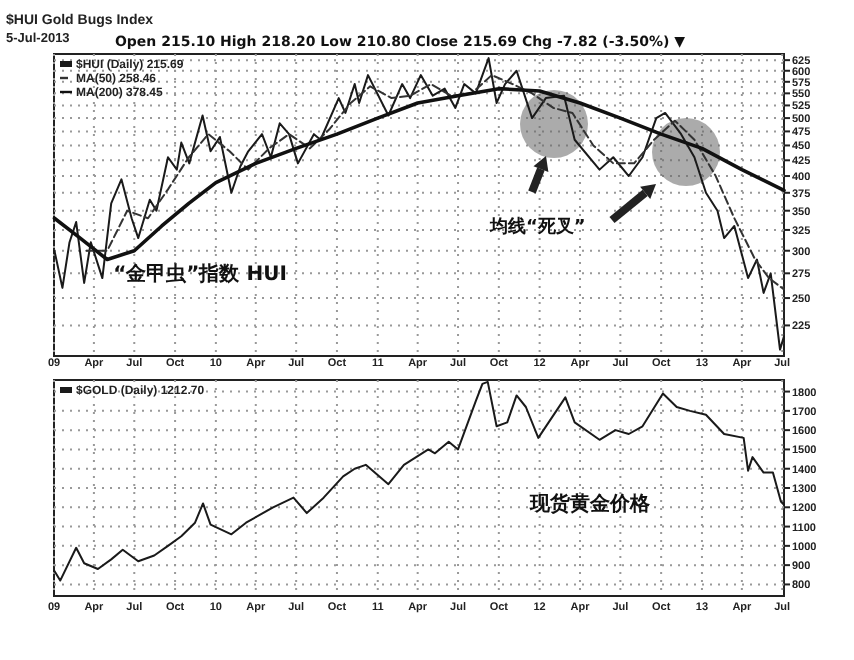 Image resolution: width=854 pixels, height=660 pixels. I want to click on annotation: 现货黄金价格, so click(590, 504).